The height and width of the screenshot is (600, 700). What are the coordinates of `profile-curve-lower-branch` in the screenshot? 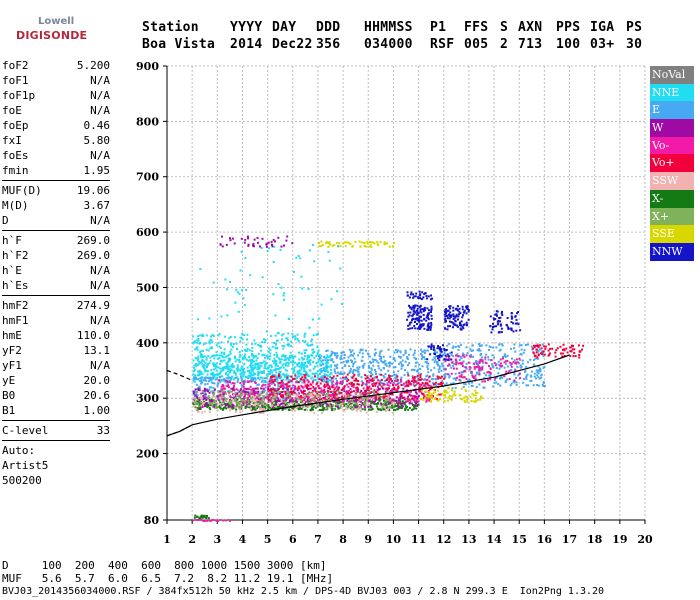 It's located at (179, 430).